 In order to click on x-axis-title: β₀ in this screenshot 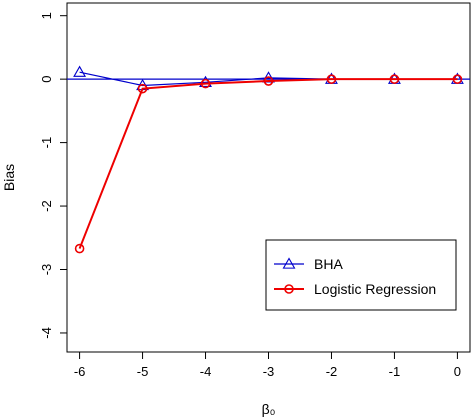, I will do `click(269, 409)`.